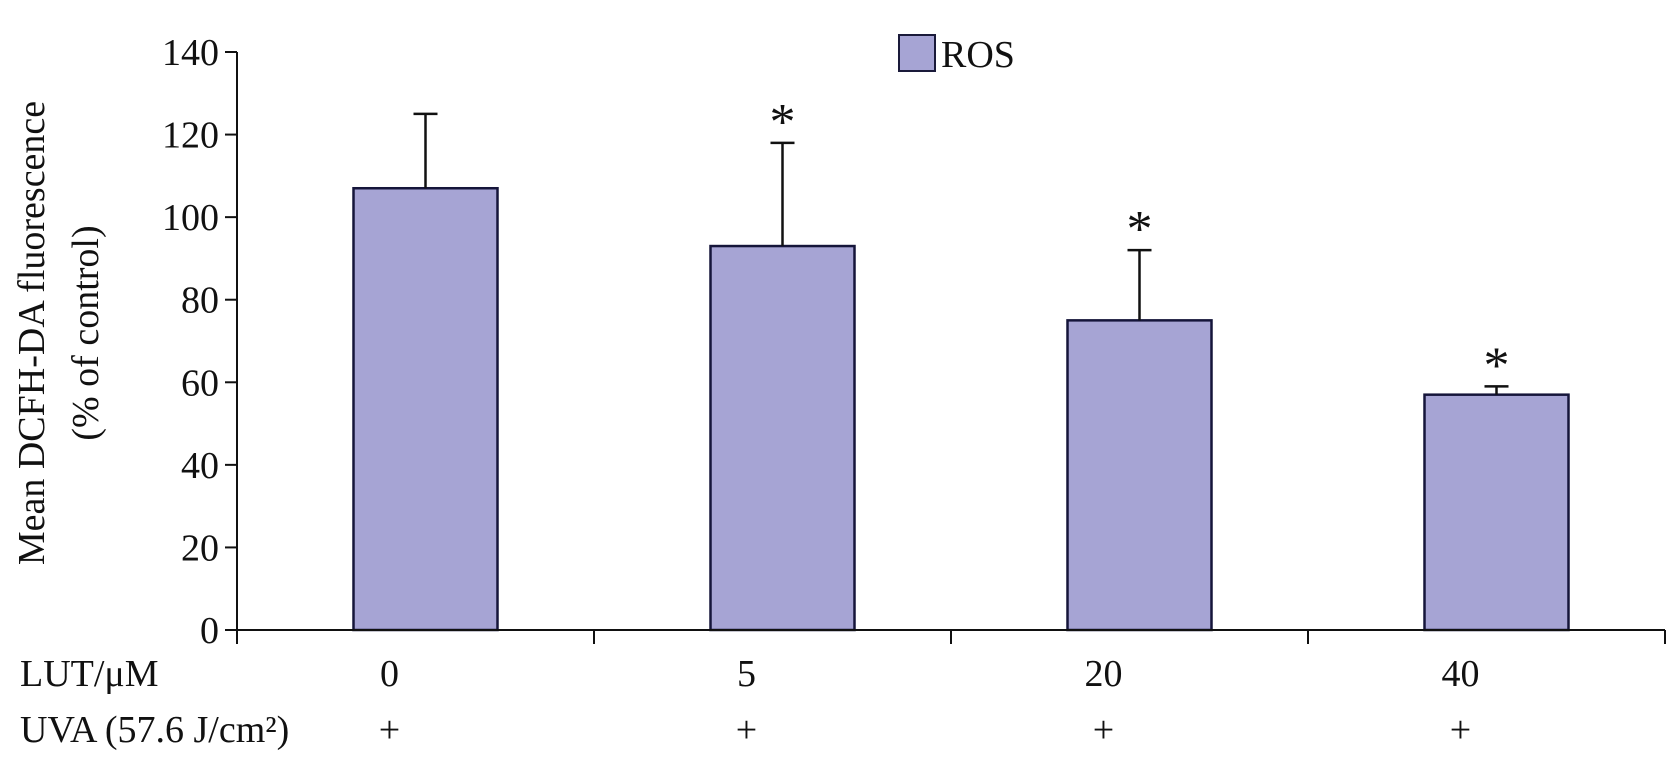 The image size is (1677, 765). I want to click on y-axis-title: Mean DCFH-DA fluorescence (% of control), so click(59, 333).